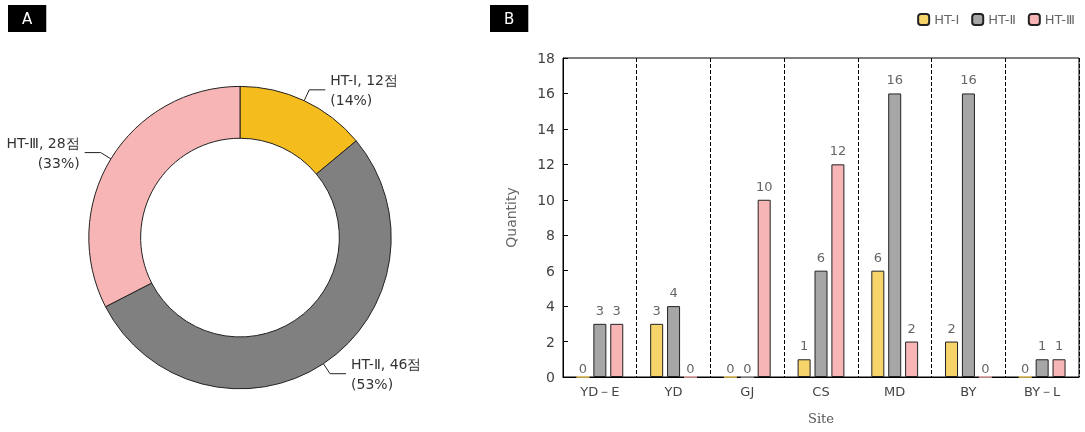  I want to click on x-tick-label: BY－L, so click(1042, 391).